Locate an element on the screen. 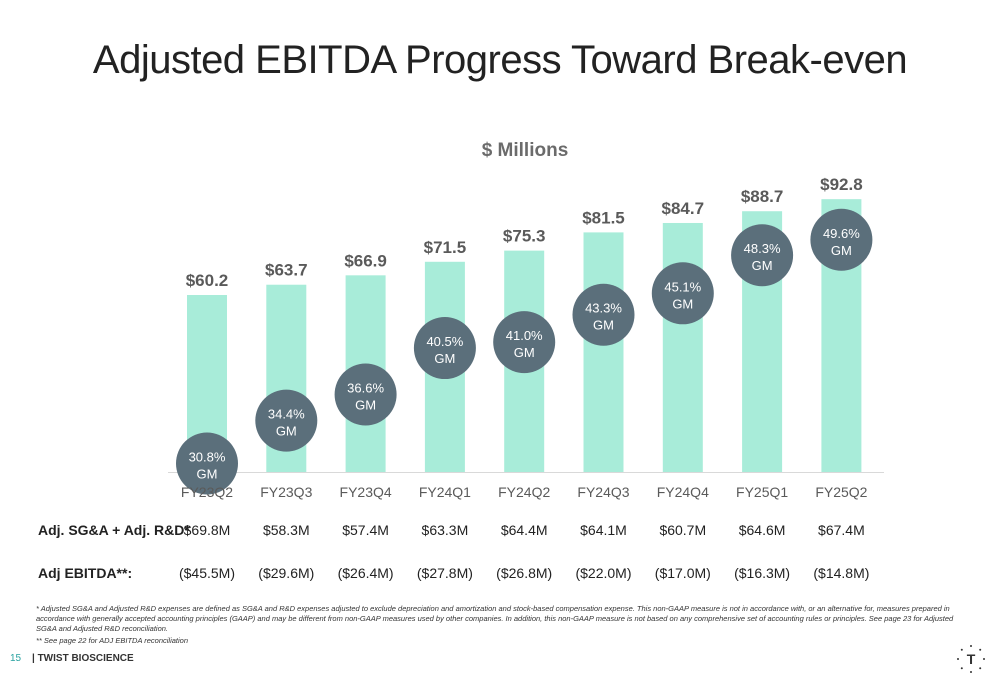 The height and width of the screenshot is (685, 1000). adj-ebitda-cell: ($27.8M) is located at coordinates (444, 573).